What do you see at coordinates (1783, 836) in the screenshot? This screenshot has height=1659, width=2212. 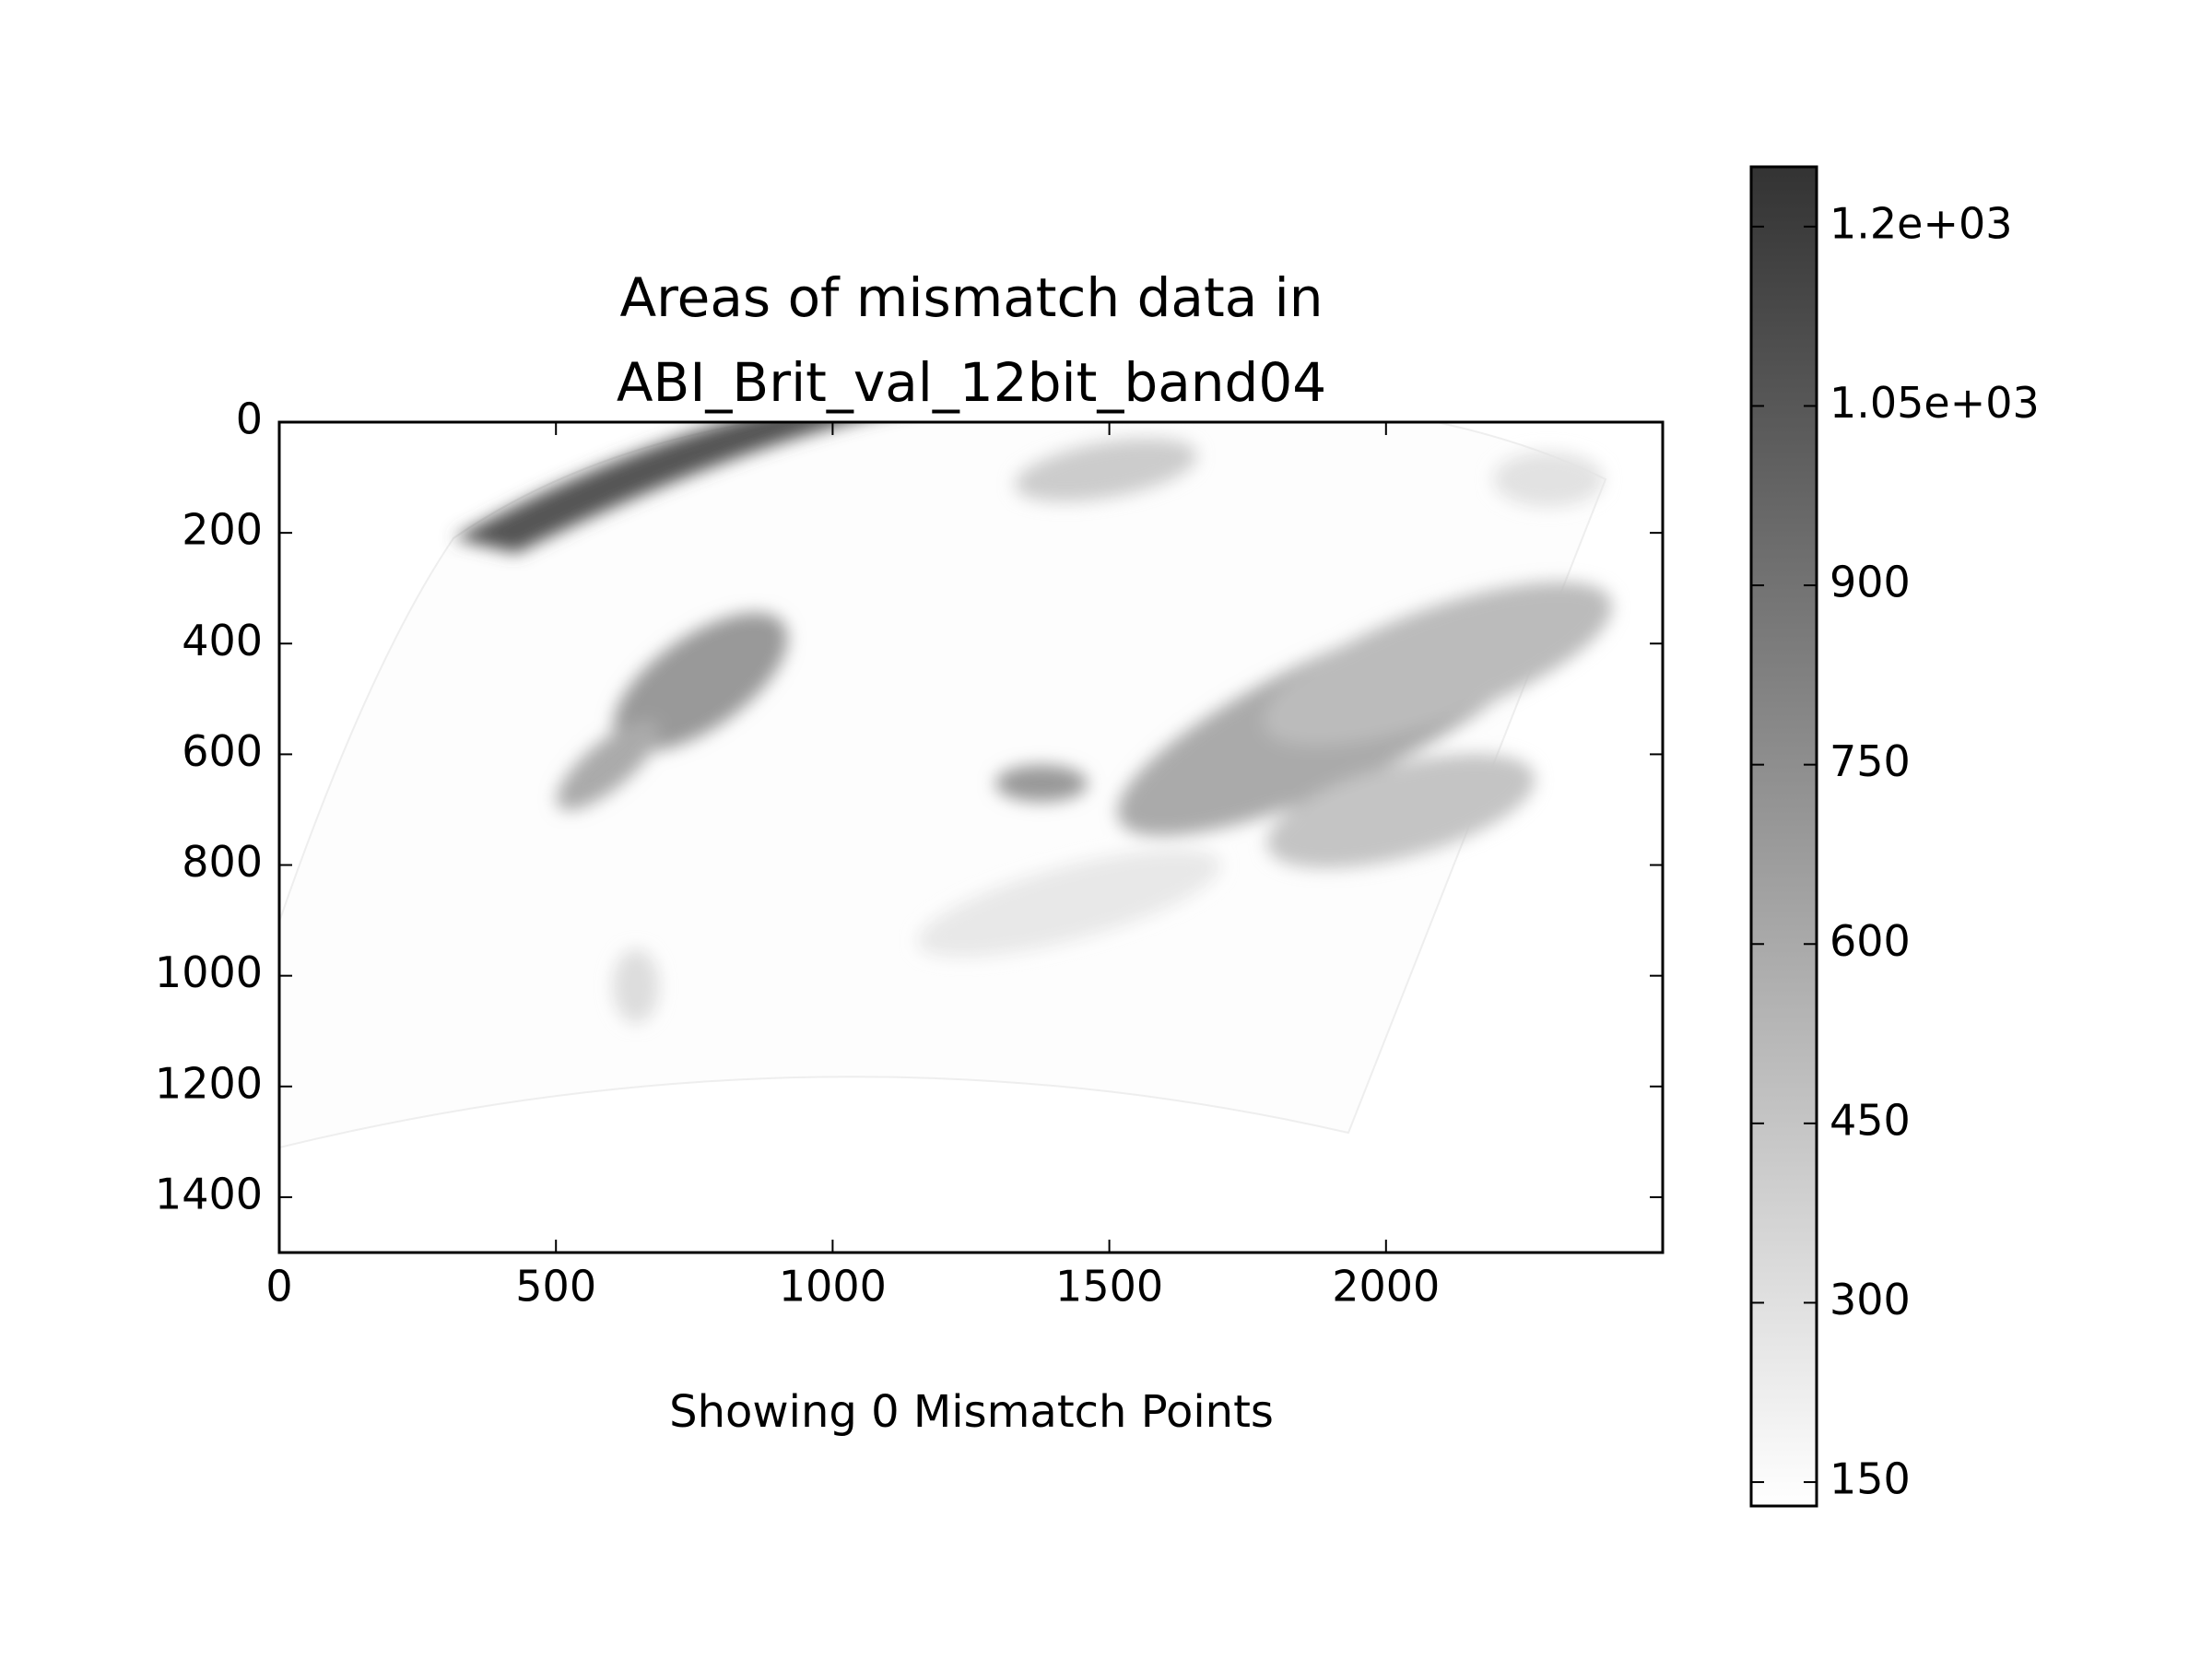 I see `colorbar` at bounding box center [1783, 836].